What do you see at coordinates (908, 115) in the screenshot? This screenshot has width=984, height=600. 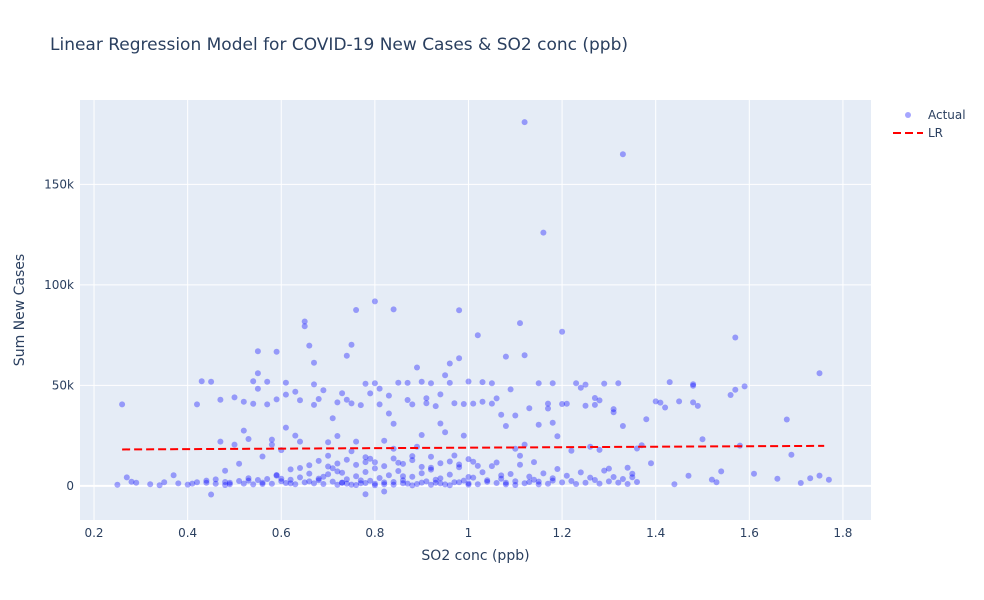 I see `legend-marker-actual` at bounding box center [908, 115].